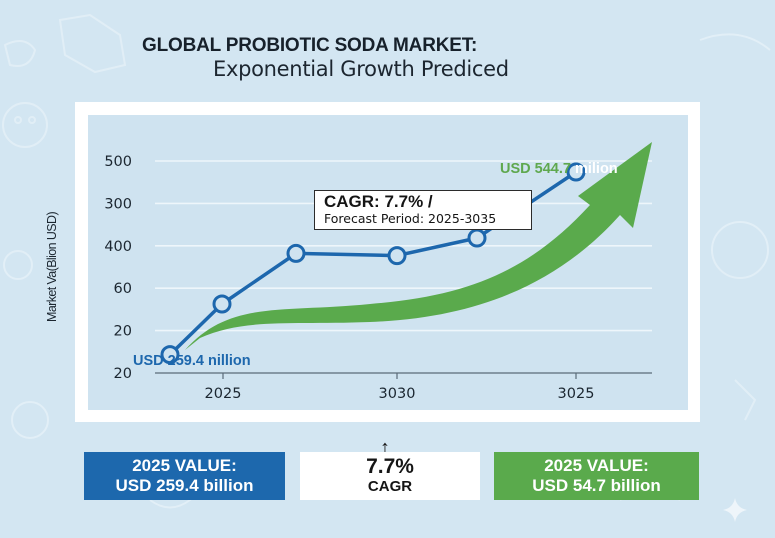 This screenshot has height=538, width=775. What do you see at coordinates (118, 162) in the screenshot?
I see `y-tick-label: 500` at bounding box center [118, 162].